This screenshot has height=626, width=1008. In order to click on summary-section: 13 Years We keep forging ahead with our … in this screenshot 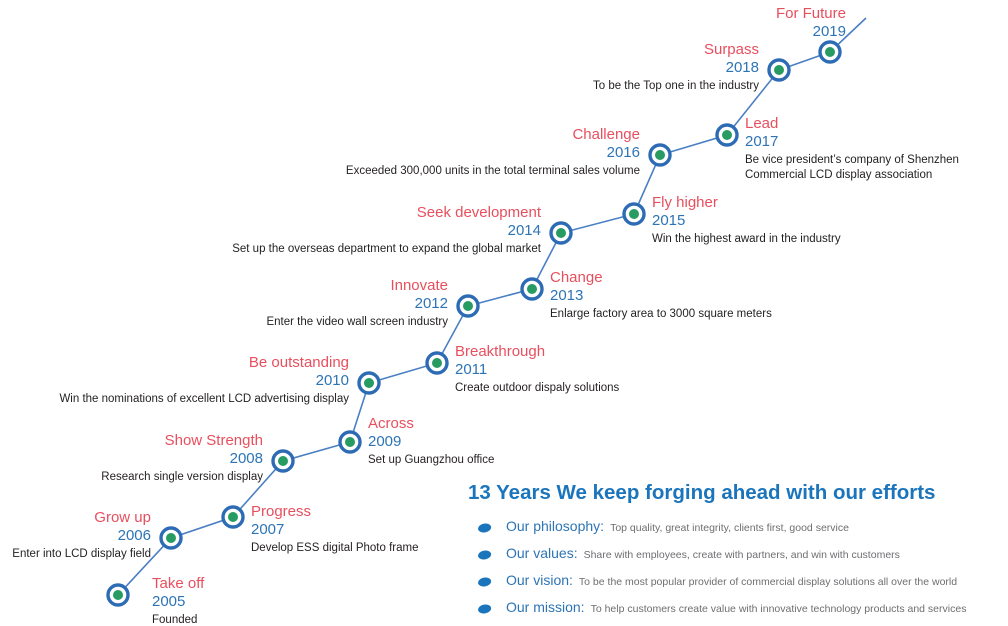, I will do `click(738, 553)`.